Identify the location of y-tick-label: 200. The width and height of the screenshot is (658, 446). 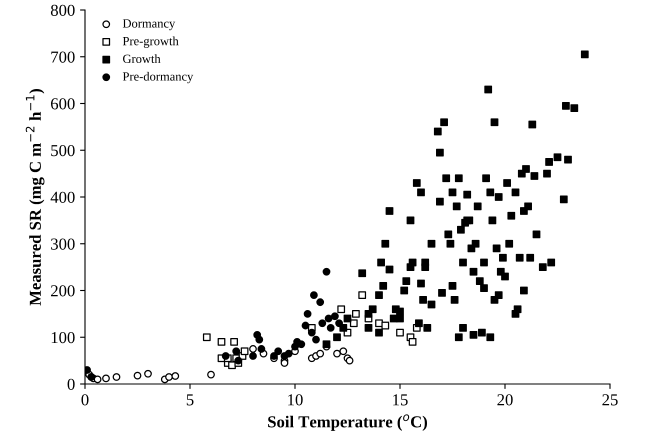
(63, 290).